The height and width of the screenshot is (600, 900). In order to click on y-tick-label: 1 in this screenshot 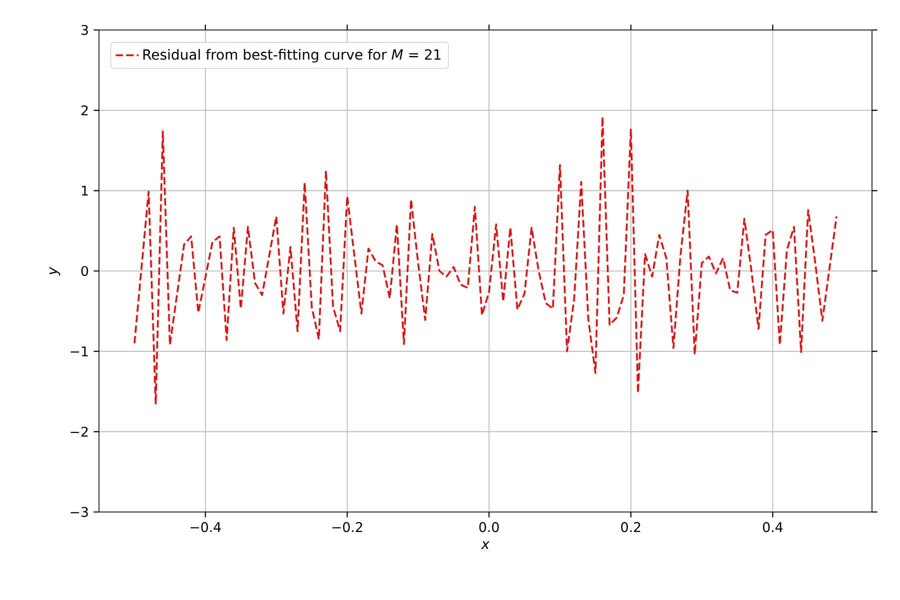, I will do `click(85, 191)`.